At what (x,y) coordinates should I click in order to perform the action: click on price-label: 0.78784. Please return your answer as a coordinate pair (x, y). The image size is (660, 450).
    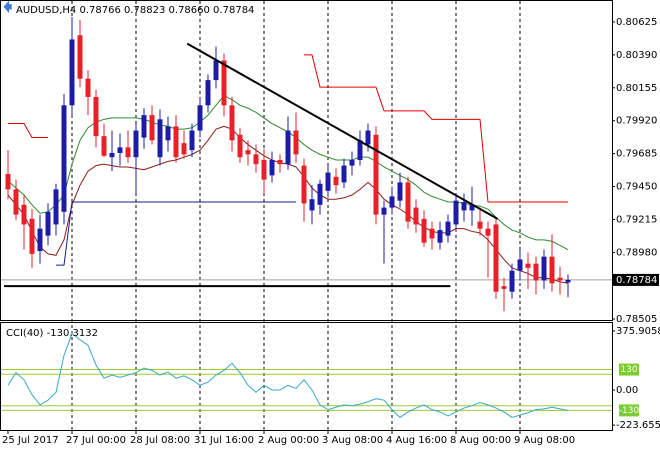
    Looking at the image, I should click on (636, 280).